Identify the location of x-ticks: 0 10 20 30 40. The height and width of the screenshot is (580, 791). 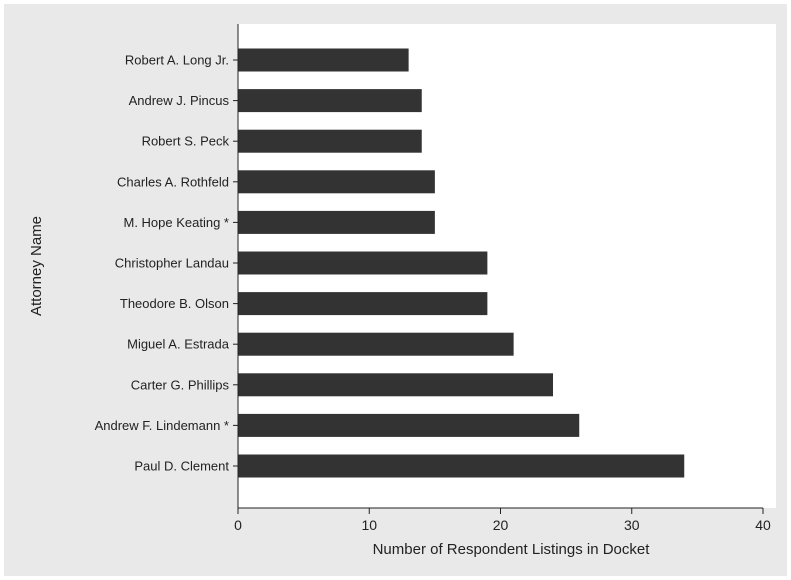
(502, 520).